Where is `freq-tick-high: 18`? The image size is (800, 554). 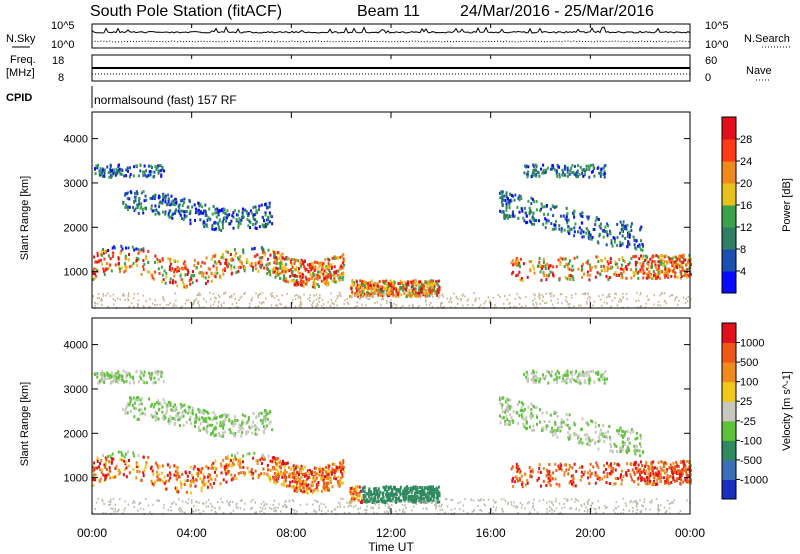 freq-tick-high: 18 is located at coordinates (58, 61).